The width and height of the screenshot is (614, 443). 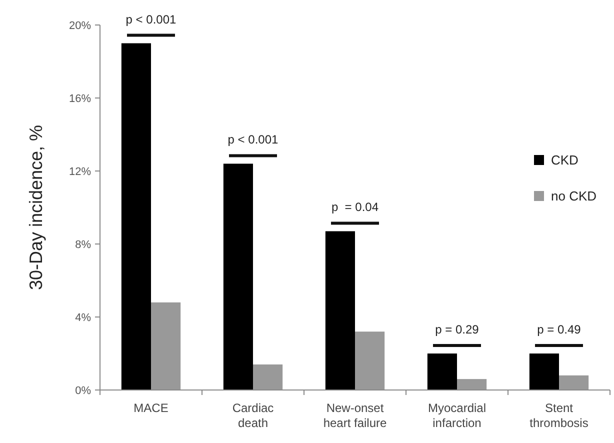 I want to click on y-axis-title: 30-Day incidence, %, so click(x=36, y=207).